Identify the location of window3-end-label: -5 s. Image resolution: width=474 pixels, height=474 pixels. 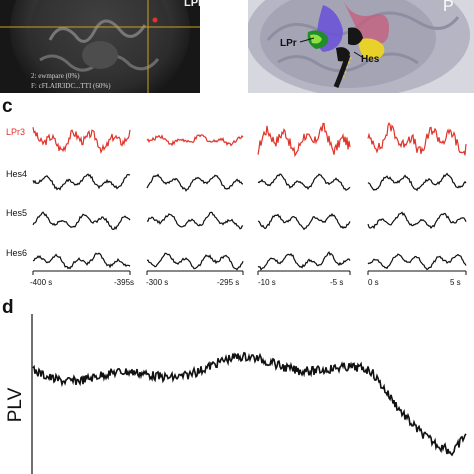
(337, 282).